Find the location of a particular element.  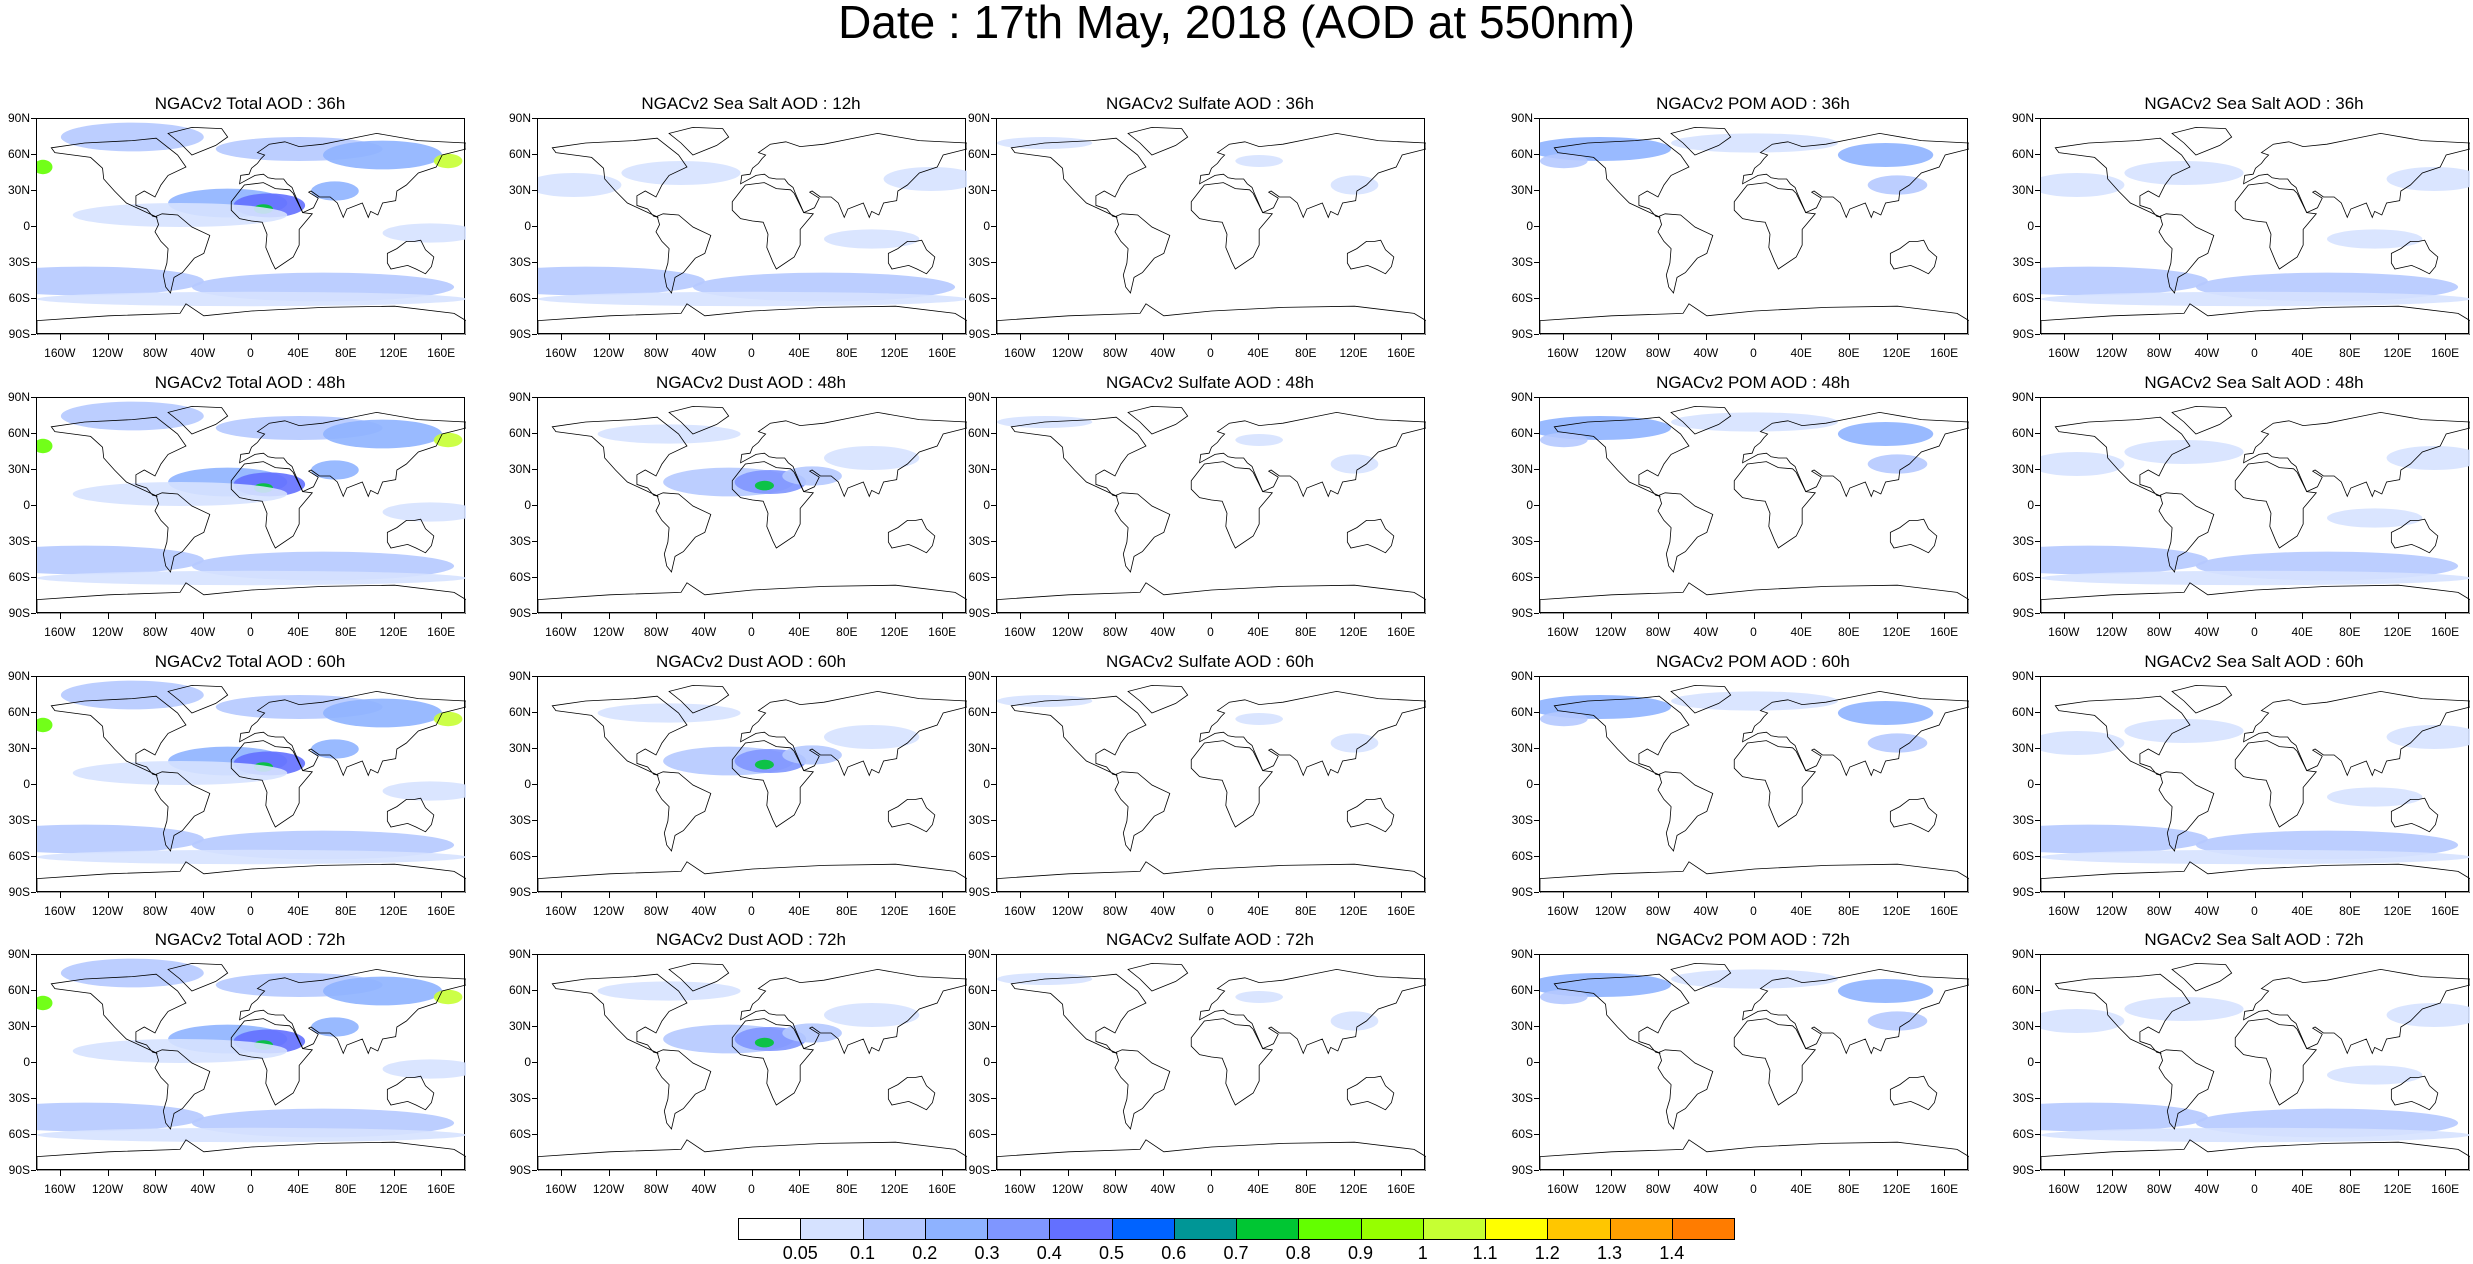

latitude-label: 60S is located at coordinates (19, 1134).